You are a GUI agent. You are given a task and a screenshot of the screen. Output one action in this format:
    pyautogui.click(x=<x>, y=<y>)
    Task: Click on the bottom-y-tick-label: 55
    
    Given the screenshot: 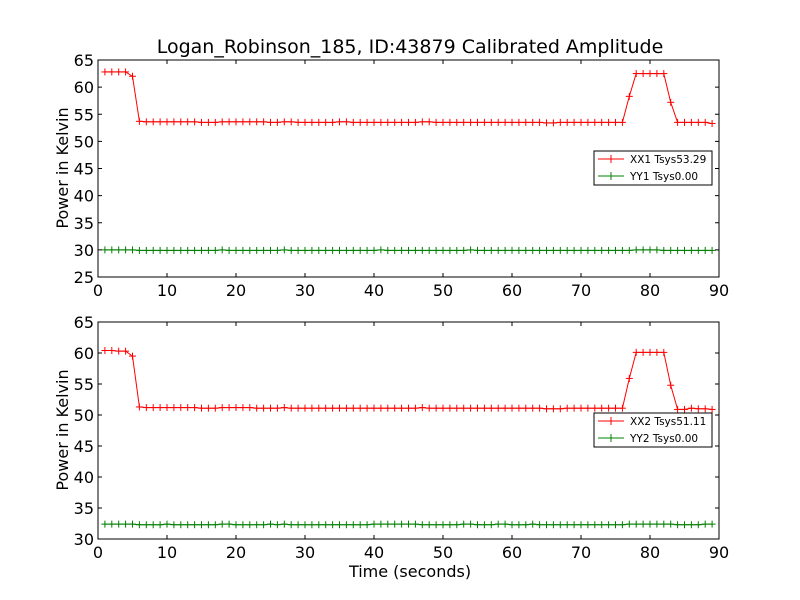 What is the action you would take?
    pyautogui.click(x=84, y=384)
    